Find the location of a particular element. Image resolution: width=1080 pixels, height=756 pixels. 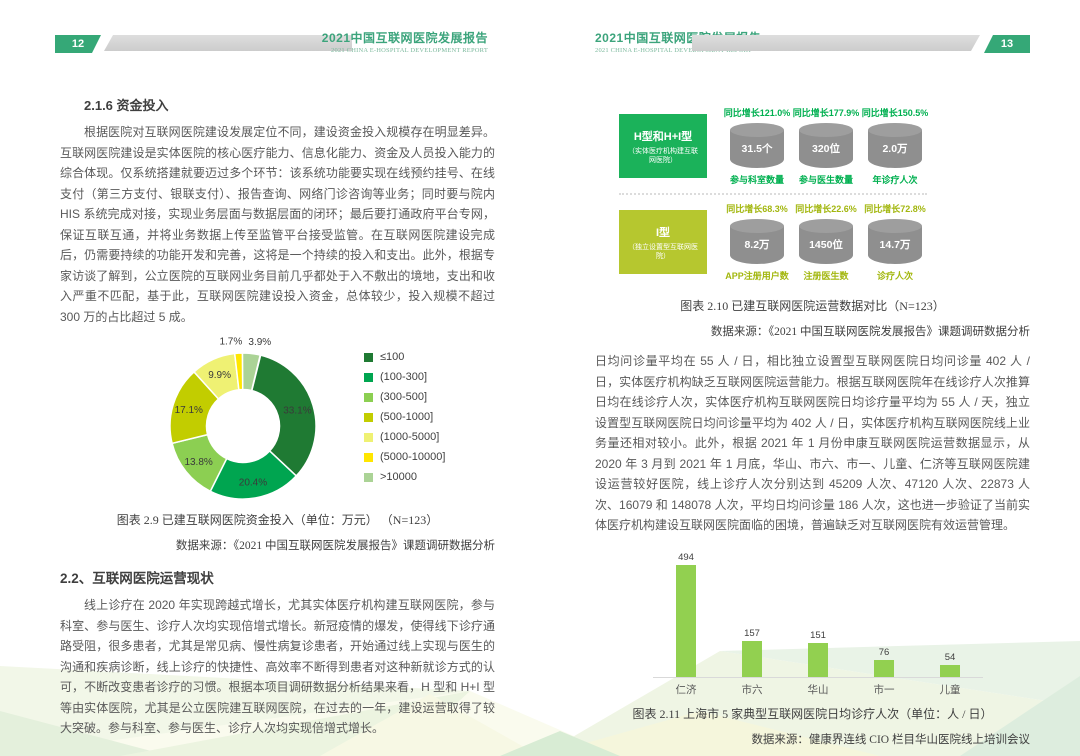

bar-value-label: 157 is located at coordinates (752, 633).